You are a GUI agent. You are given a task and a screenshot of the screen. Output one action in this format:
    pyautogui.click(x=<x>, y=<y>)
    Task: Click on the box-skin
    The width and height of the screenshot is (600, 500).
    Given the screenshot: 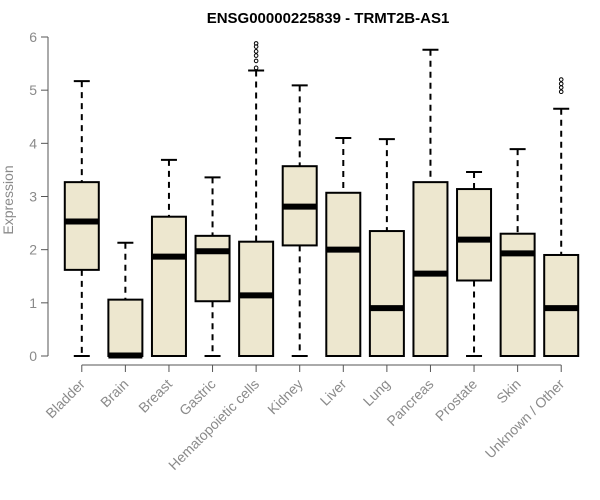 What is the action you would take?
    pyautogui.click(x=517, y=252)
    